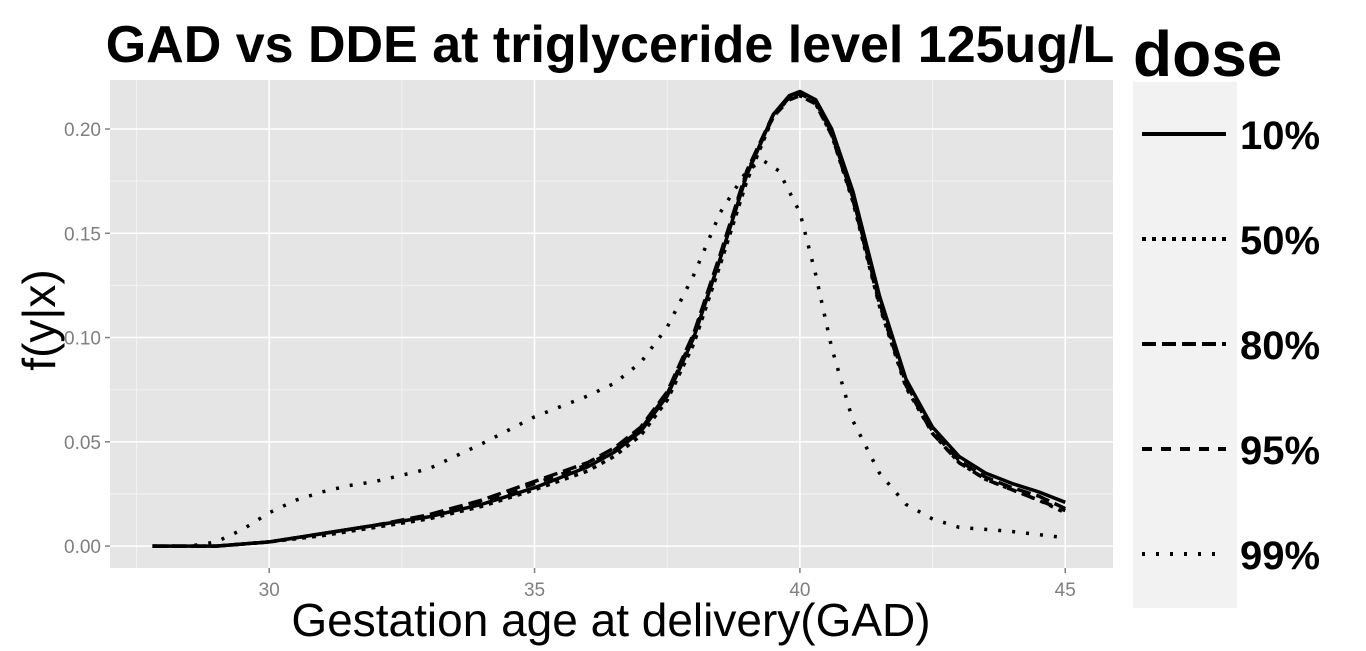 The height and width of the screenshot is (651, 1366). What do you see at coordinates (799, 590) in the screenshot?
I see `x-tick-label: 40` at bounding box center [799, 590].